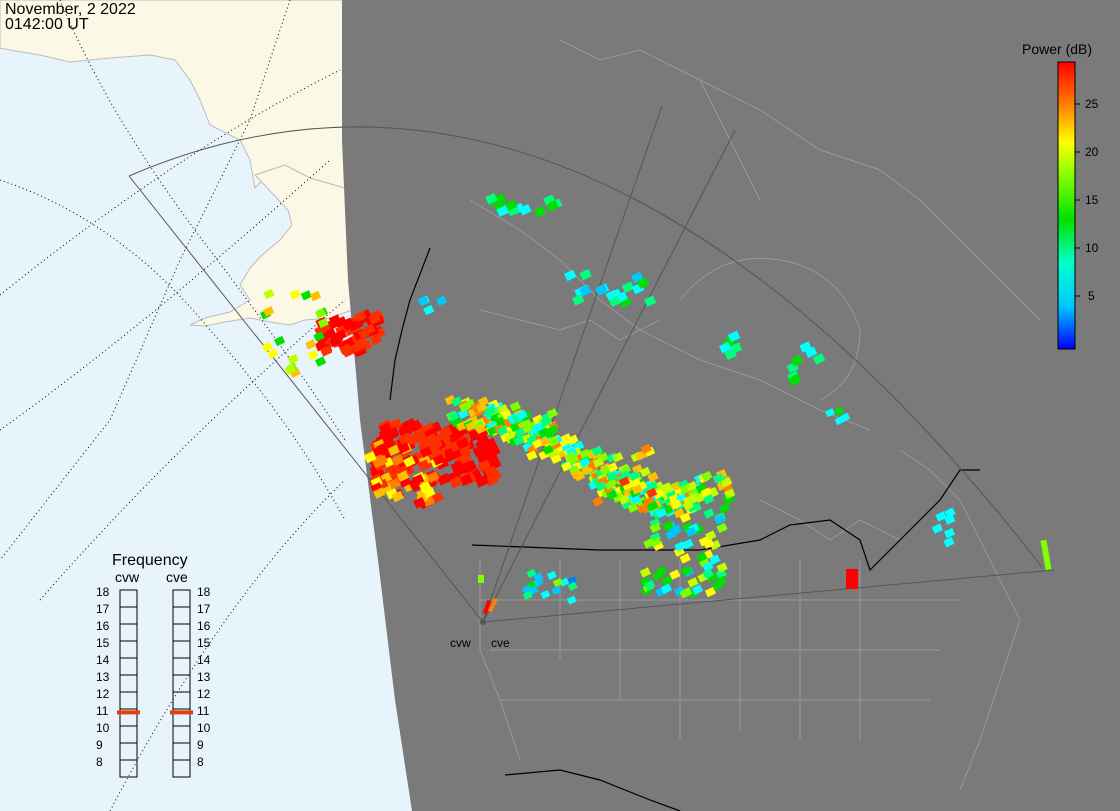 This screenshot has width=1120, height=811. Describe the element at coordinates (181, 712) in the screenshot. I see `frequency-marker` at that location.